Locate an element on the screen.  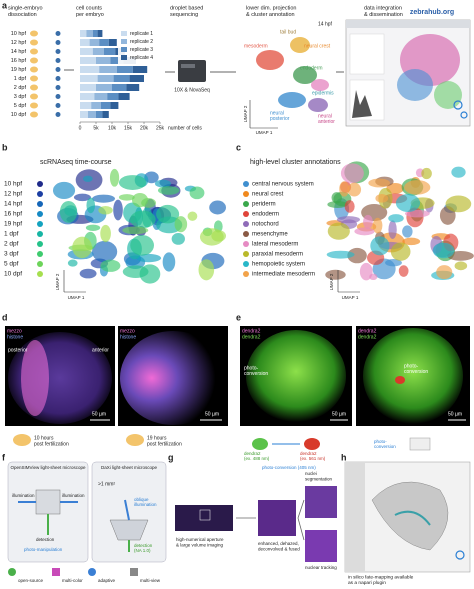
label: >1 mm² is located at coordinates (106, 484).